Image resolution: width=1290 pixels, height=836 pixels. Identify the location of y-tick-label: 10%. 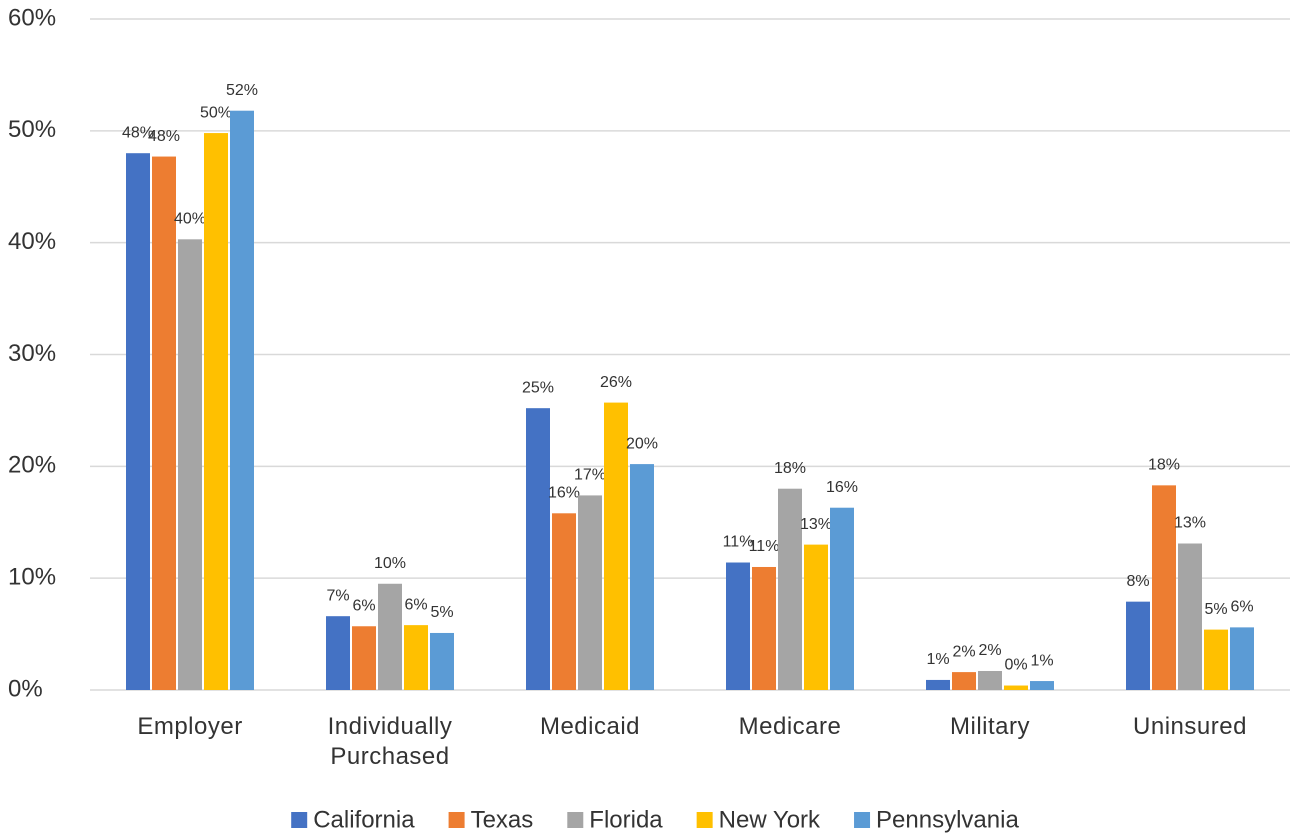
(32, 577).